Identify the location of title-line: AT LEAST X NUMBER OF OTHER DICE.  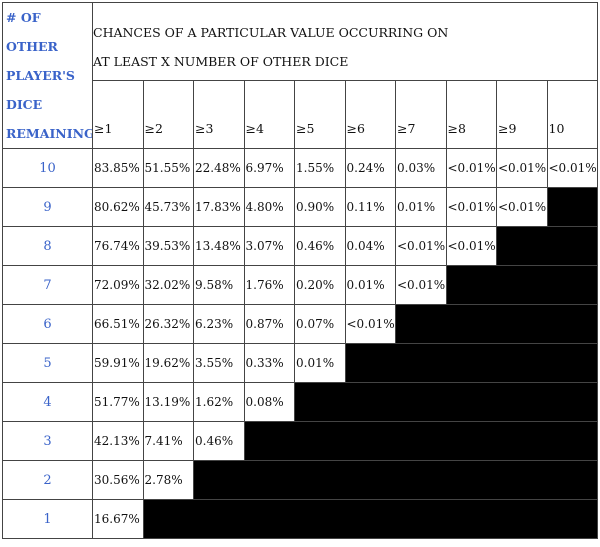
(221, 61).